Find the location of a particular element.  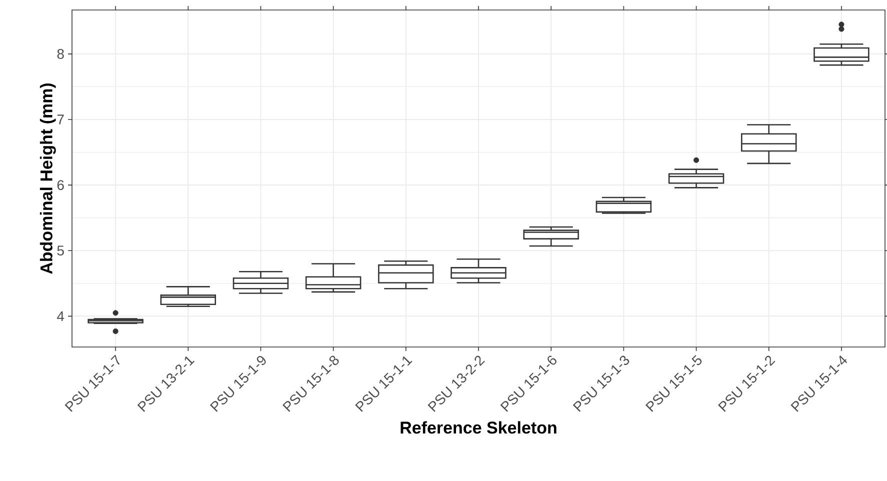

y-tick-label: 8 is located at coordinates (60, 53).